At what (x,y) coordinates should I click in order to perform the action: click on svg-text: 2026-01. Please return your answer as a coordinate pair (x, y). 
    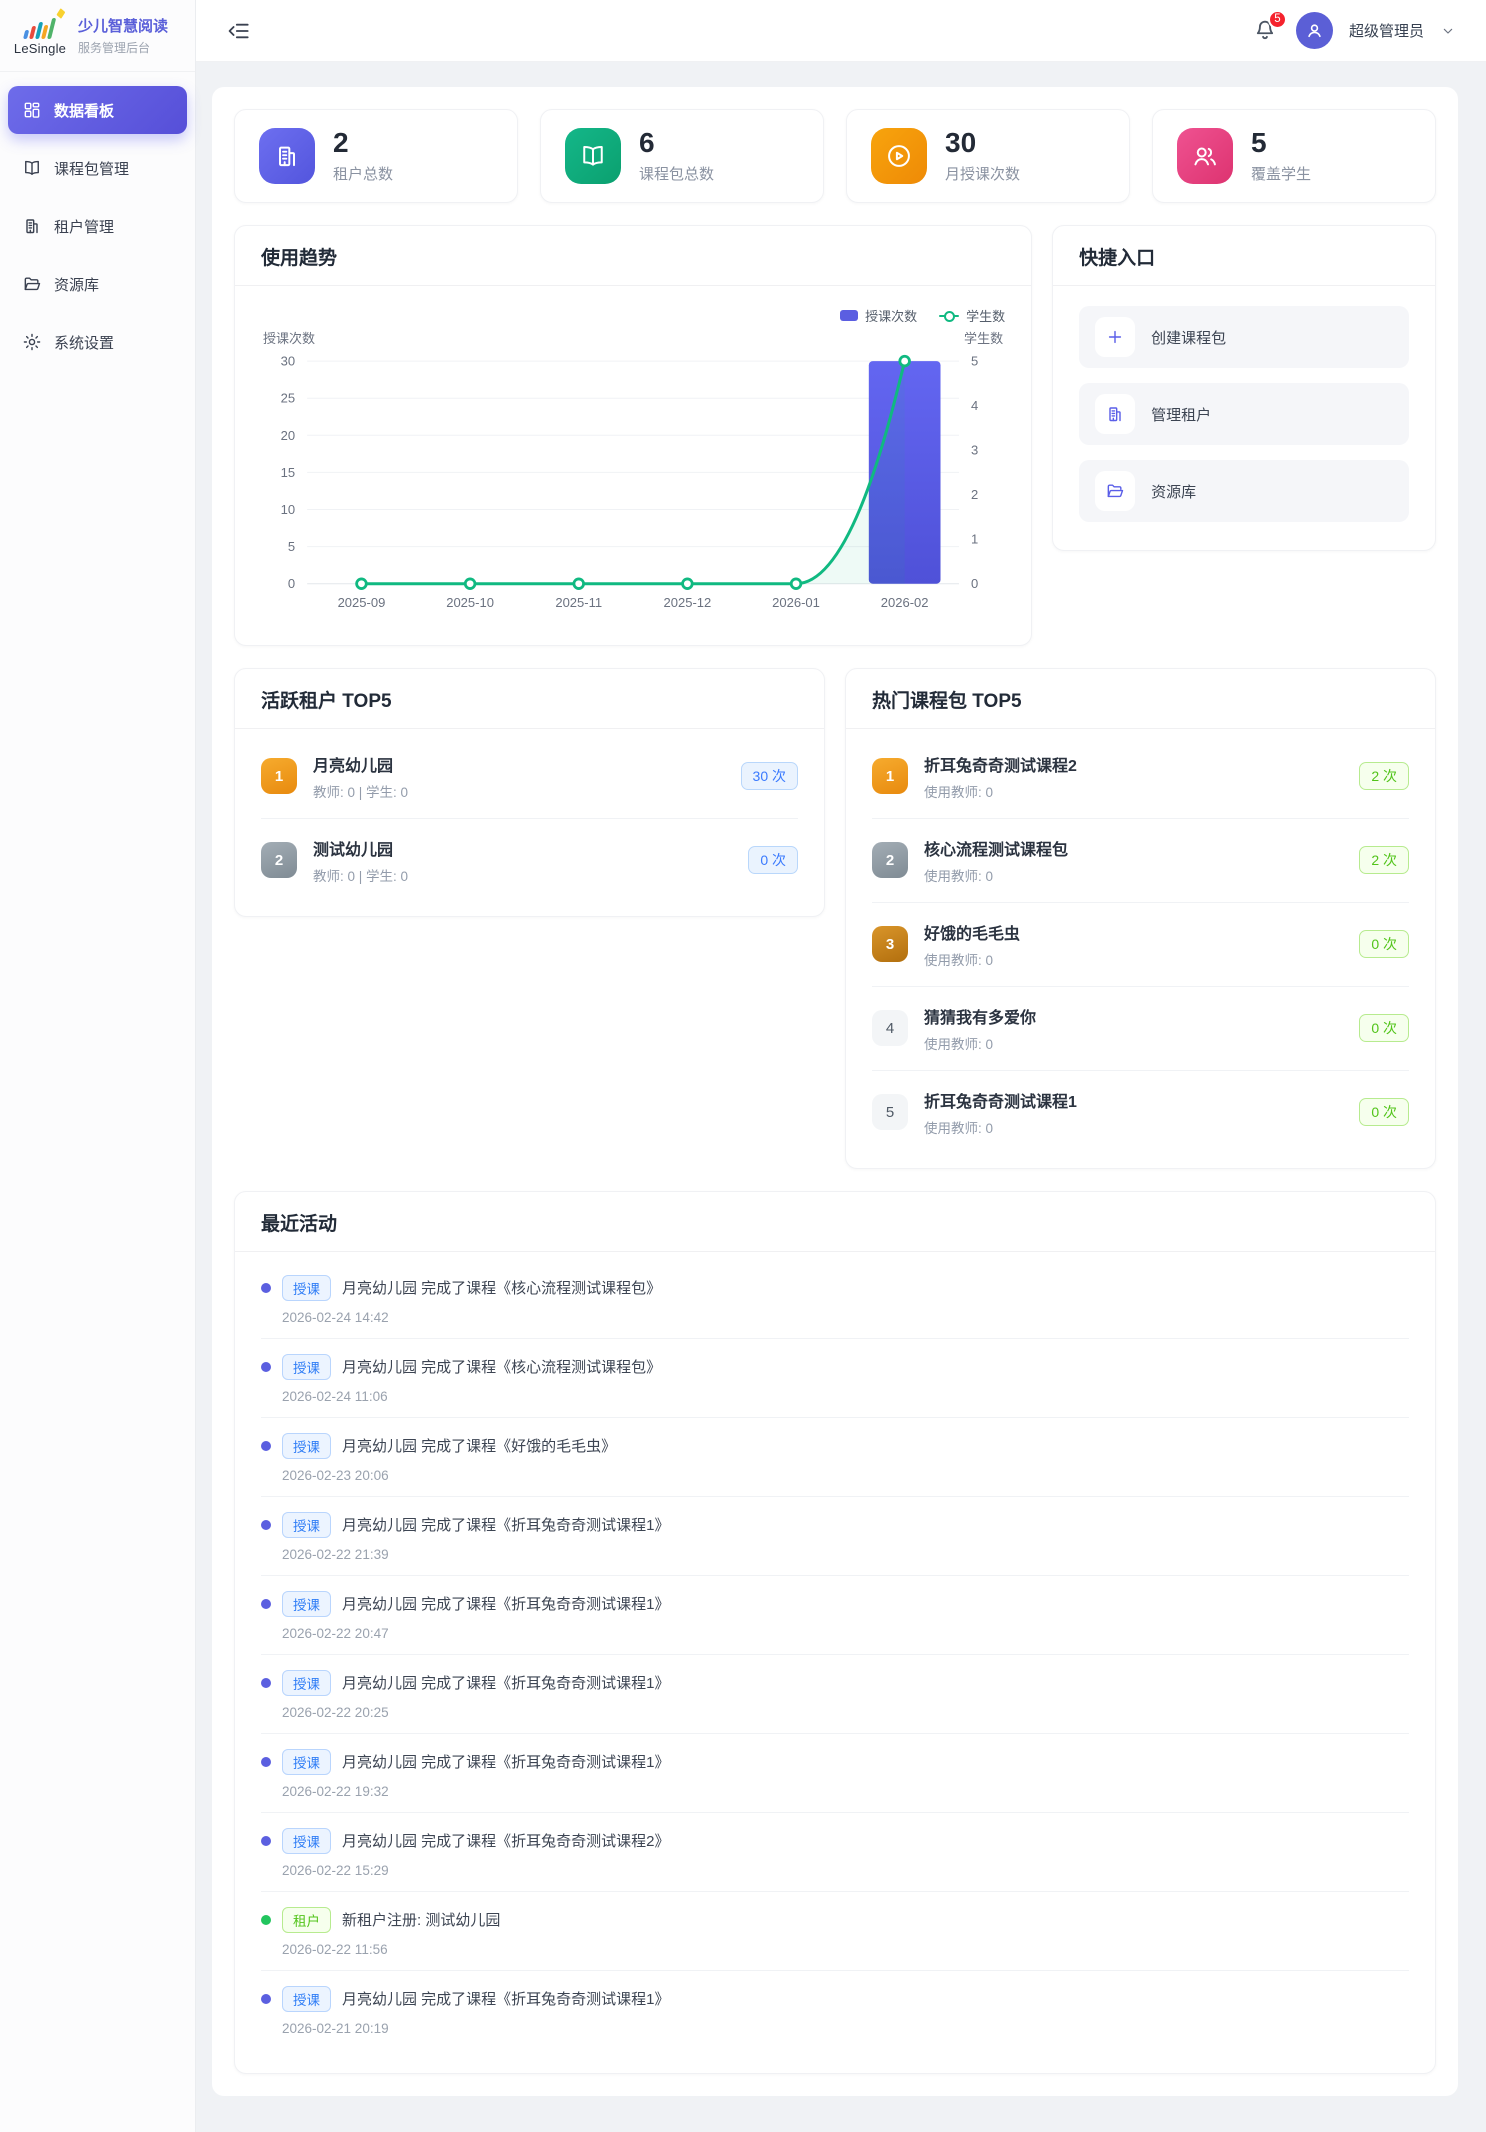
    Looking at the image, I should click on (796, 602).